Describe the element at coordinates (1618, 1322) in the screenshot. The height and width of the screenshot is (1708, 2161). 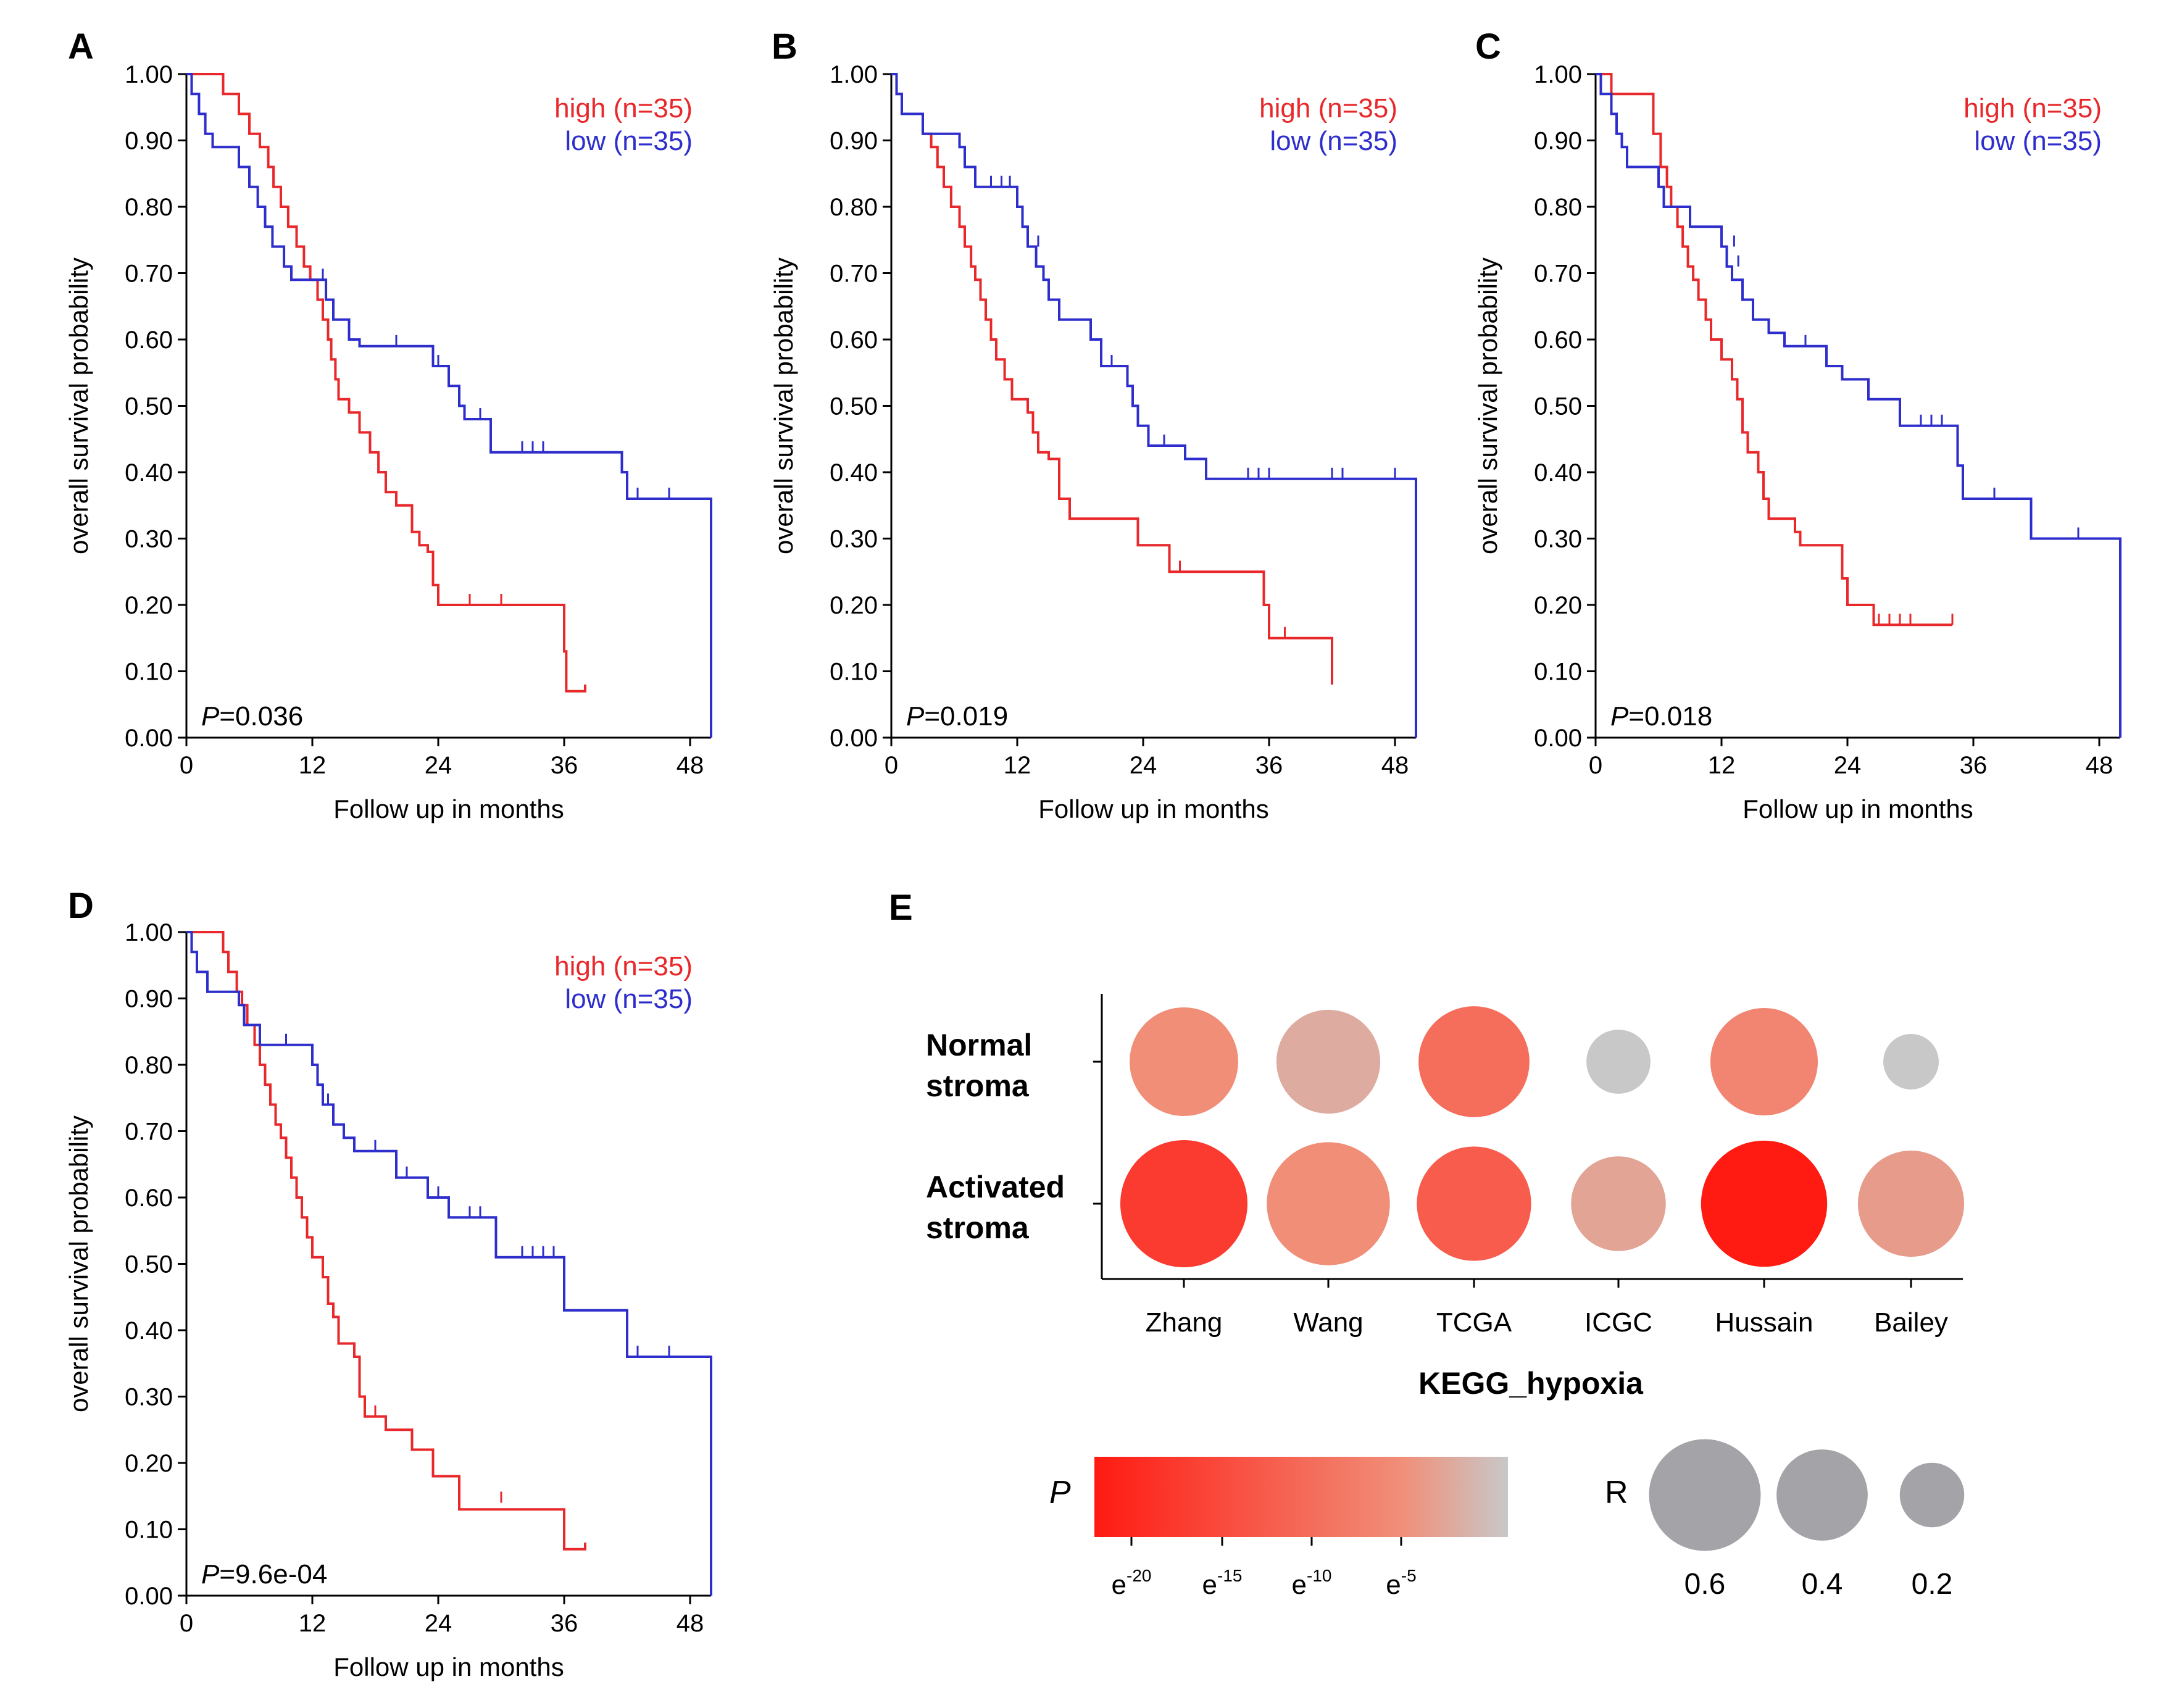
I see `category-label: ICGC` at that location.